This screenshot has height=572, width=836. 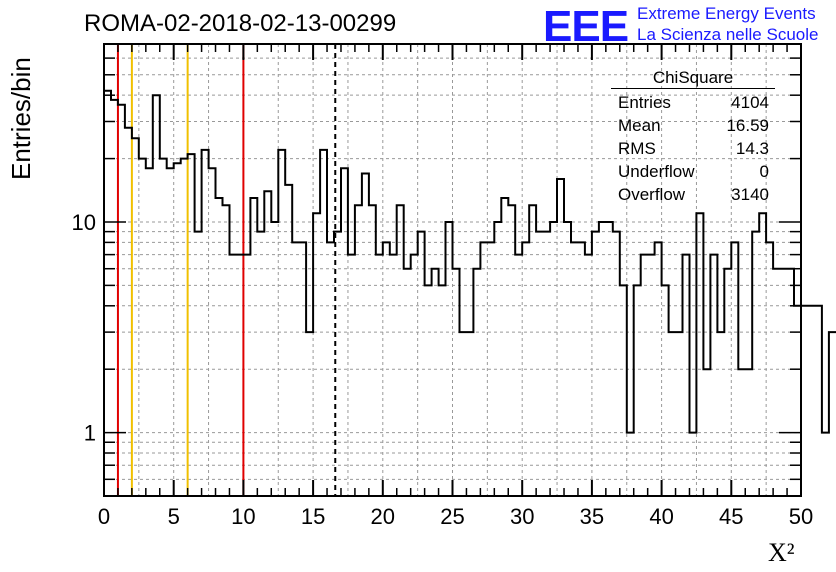 What do you see at coordinates (750, 102) in the screenshot?
I see `stats-value: 4104` at bounding box center [750, 102].